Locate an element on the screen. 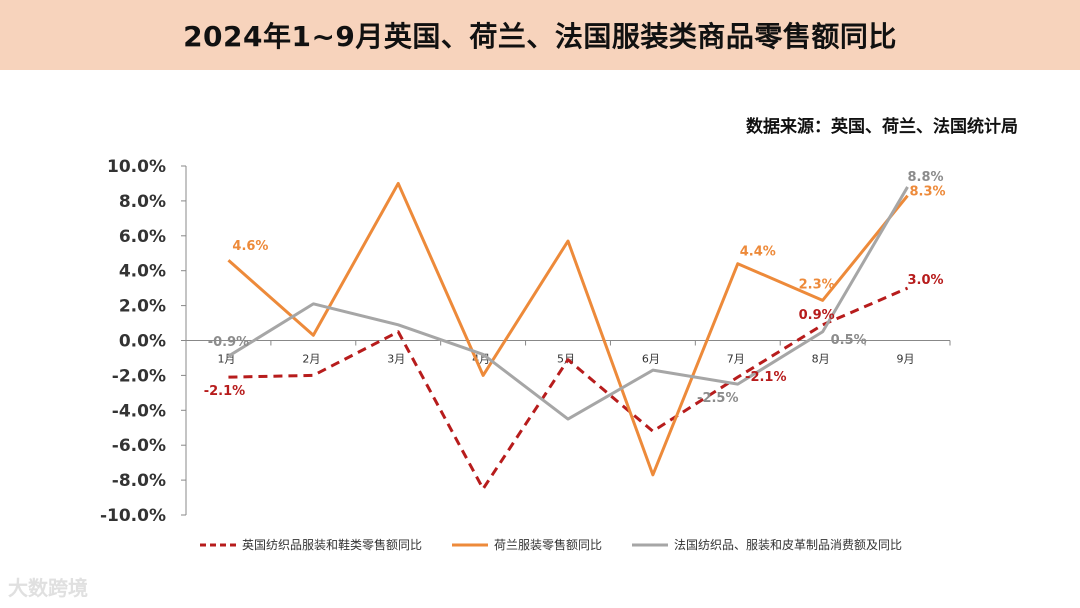  data-label: 2.3% is located at coordinates (817, 284).